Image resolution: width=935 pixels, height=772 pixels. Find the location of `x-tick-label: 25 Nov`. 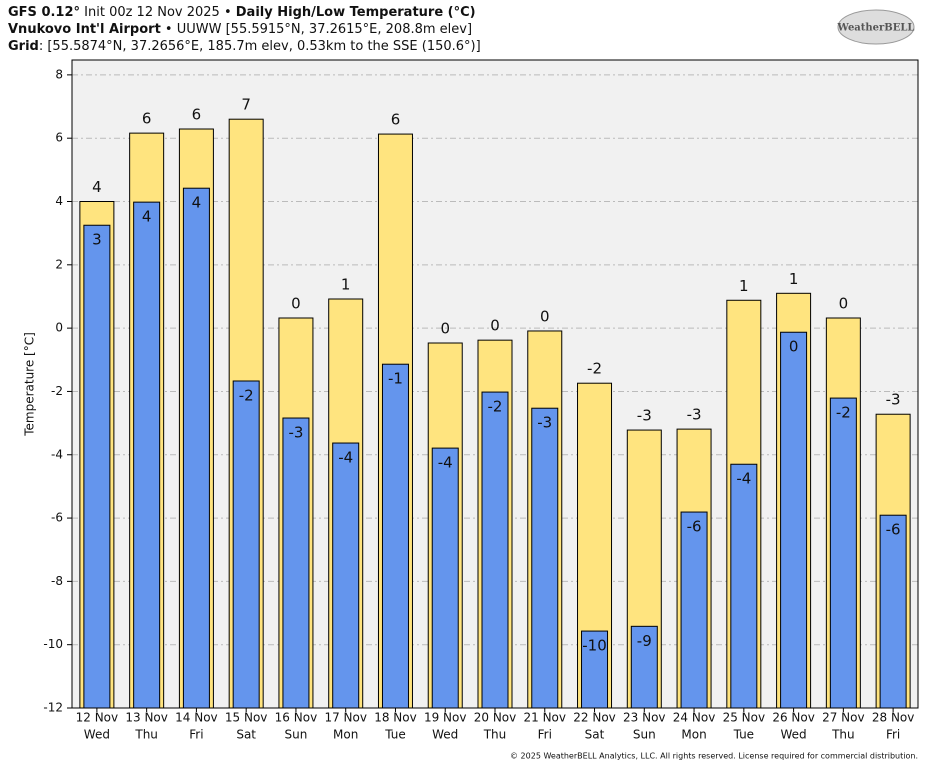

x-tick-label: 25 Nov is located at coordinates (744, 718).